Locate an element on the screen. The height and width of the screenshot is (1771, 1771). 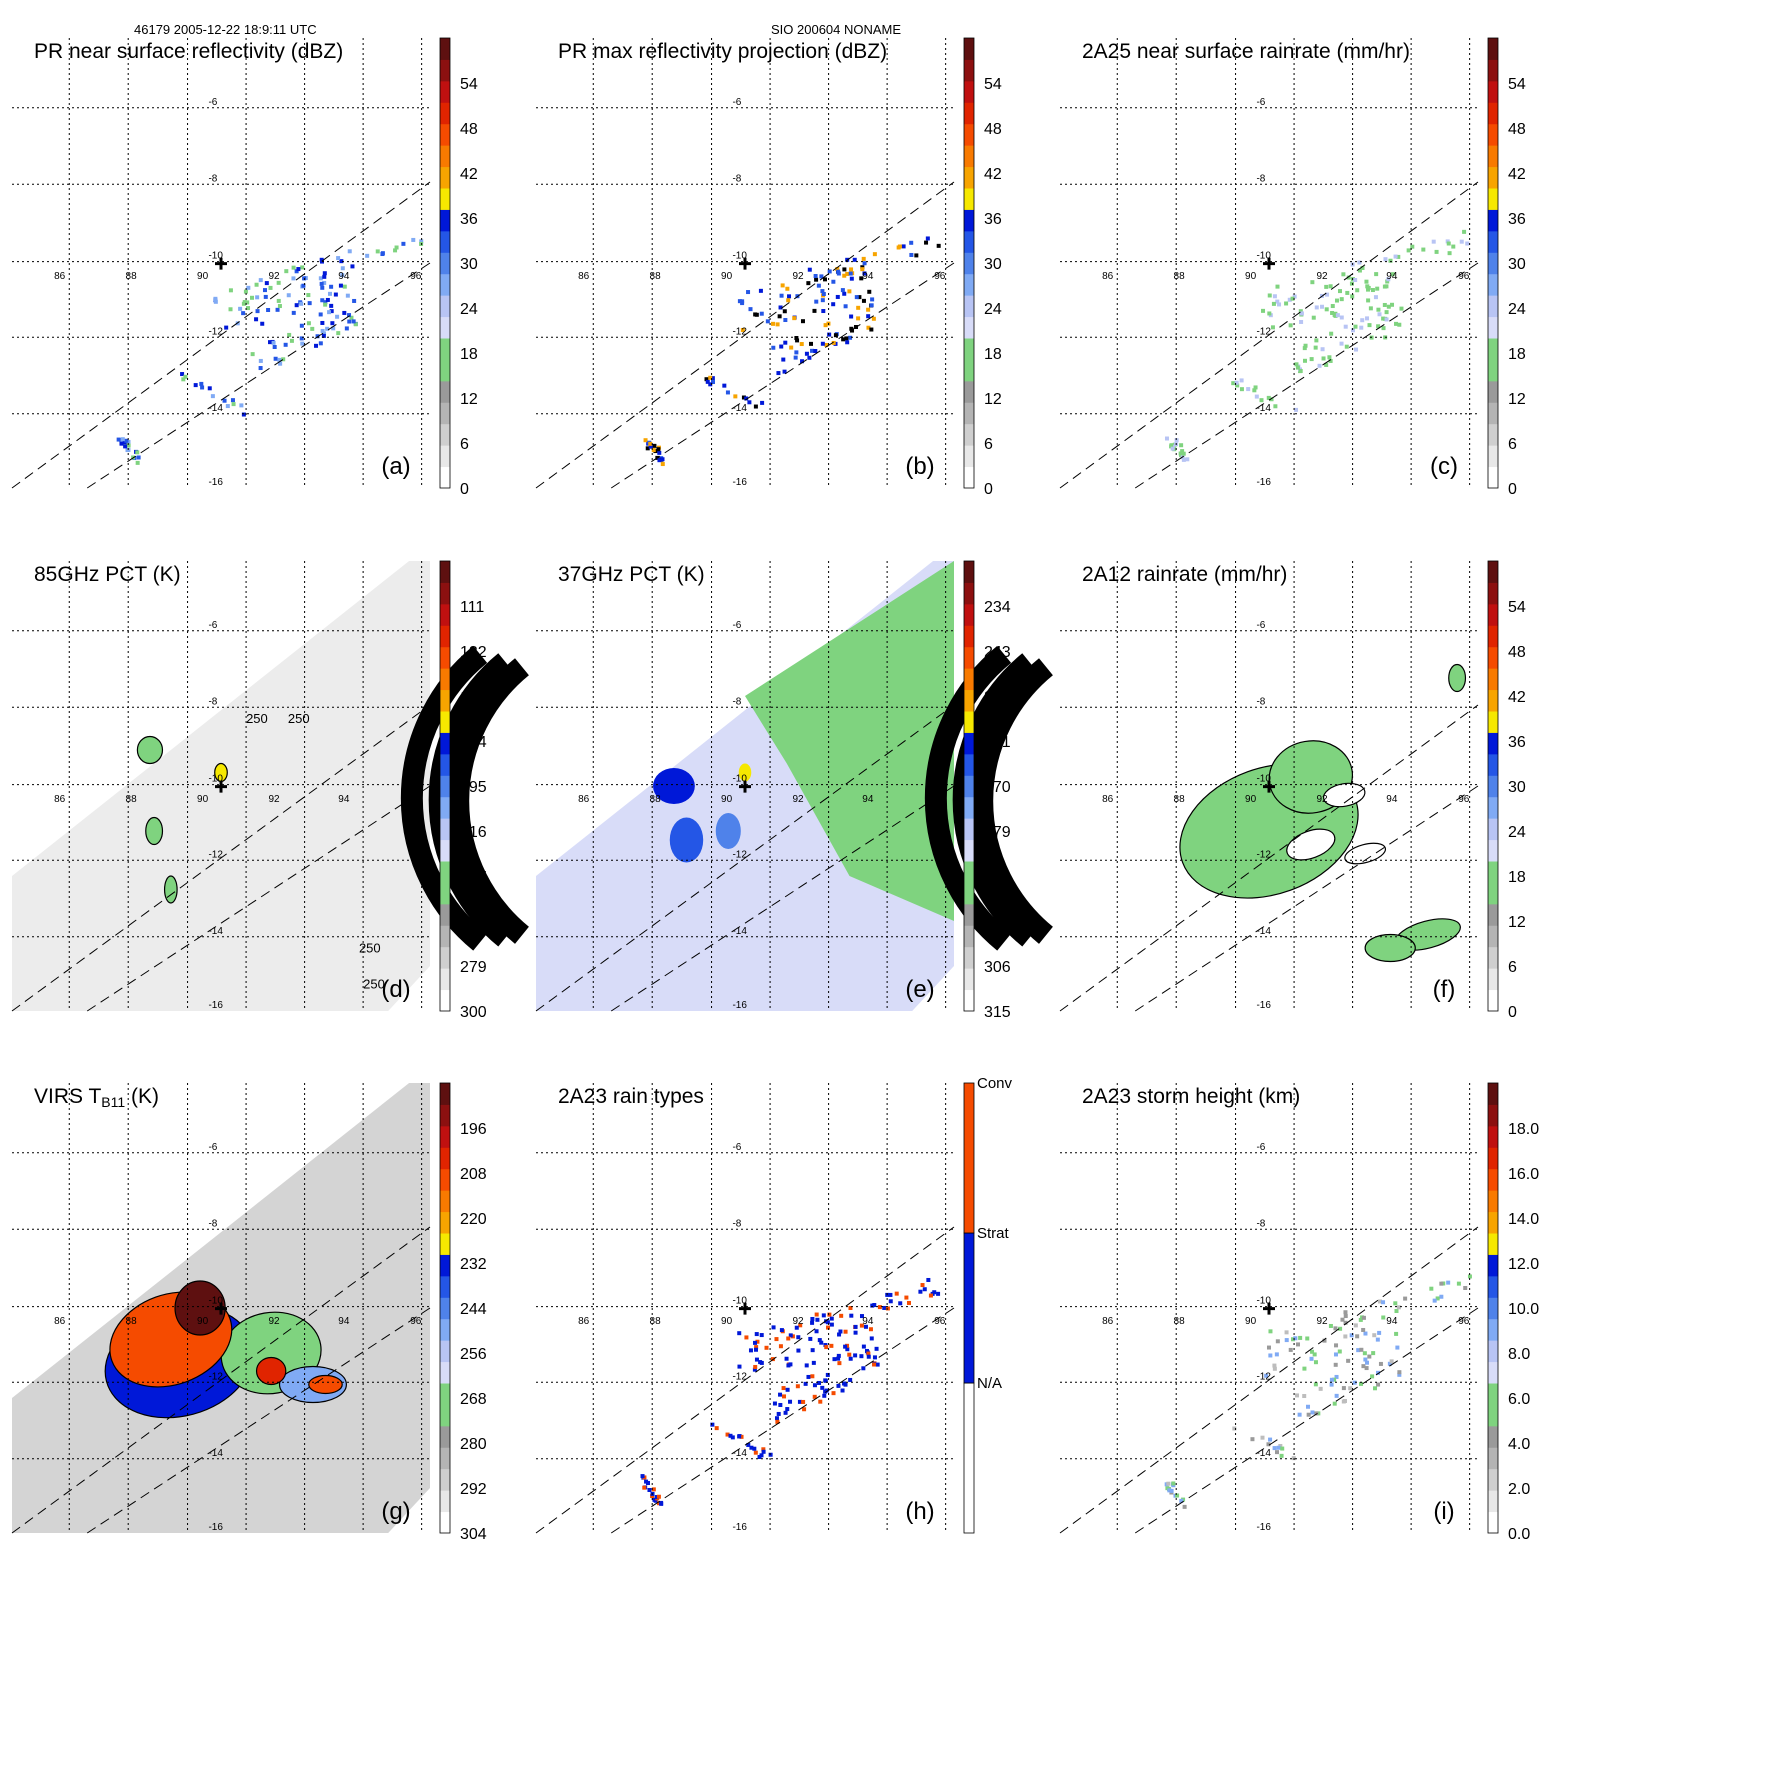
swath-edge-line is located at coordinates (258, 375).